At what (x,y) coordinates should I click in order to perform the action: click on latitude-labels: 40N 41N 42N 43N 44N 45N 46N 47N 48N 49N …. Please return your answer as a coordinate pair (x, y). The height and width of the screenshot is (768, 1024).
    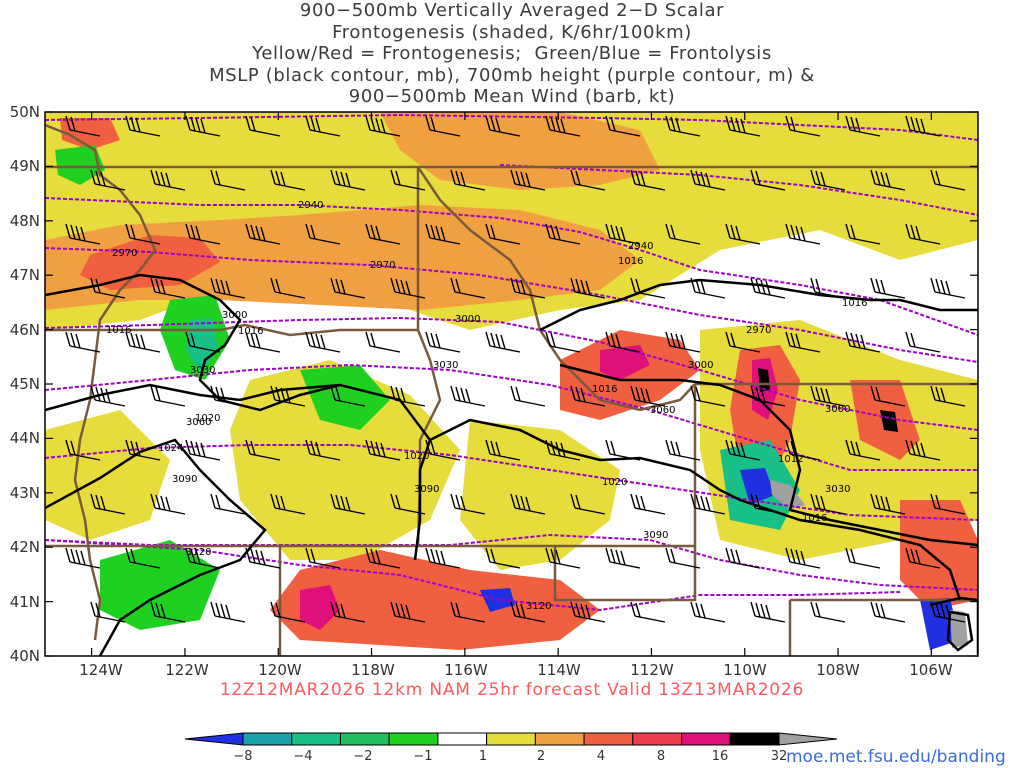
    Looking at the image, I should click on (25, 384).